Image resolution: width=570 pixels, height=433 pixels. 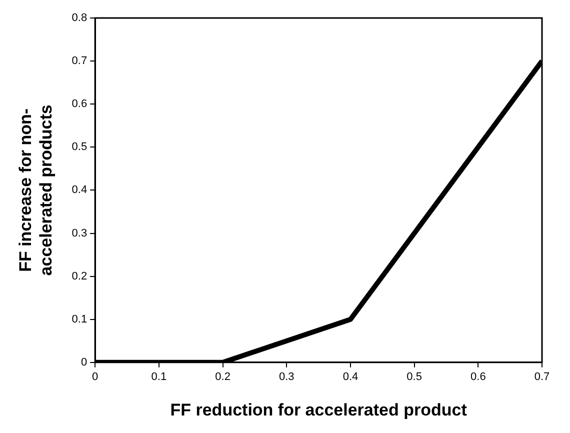 I want to click on y-tick-label: 0, so click(x=84, y=362).